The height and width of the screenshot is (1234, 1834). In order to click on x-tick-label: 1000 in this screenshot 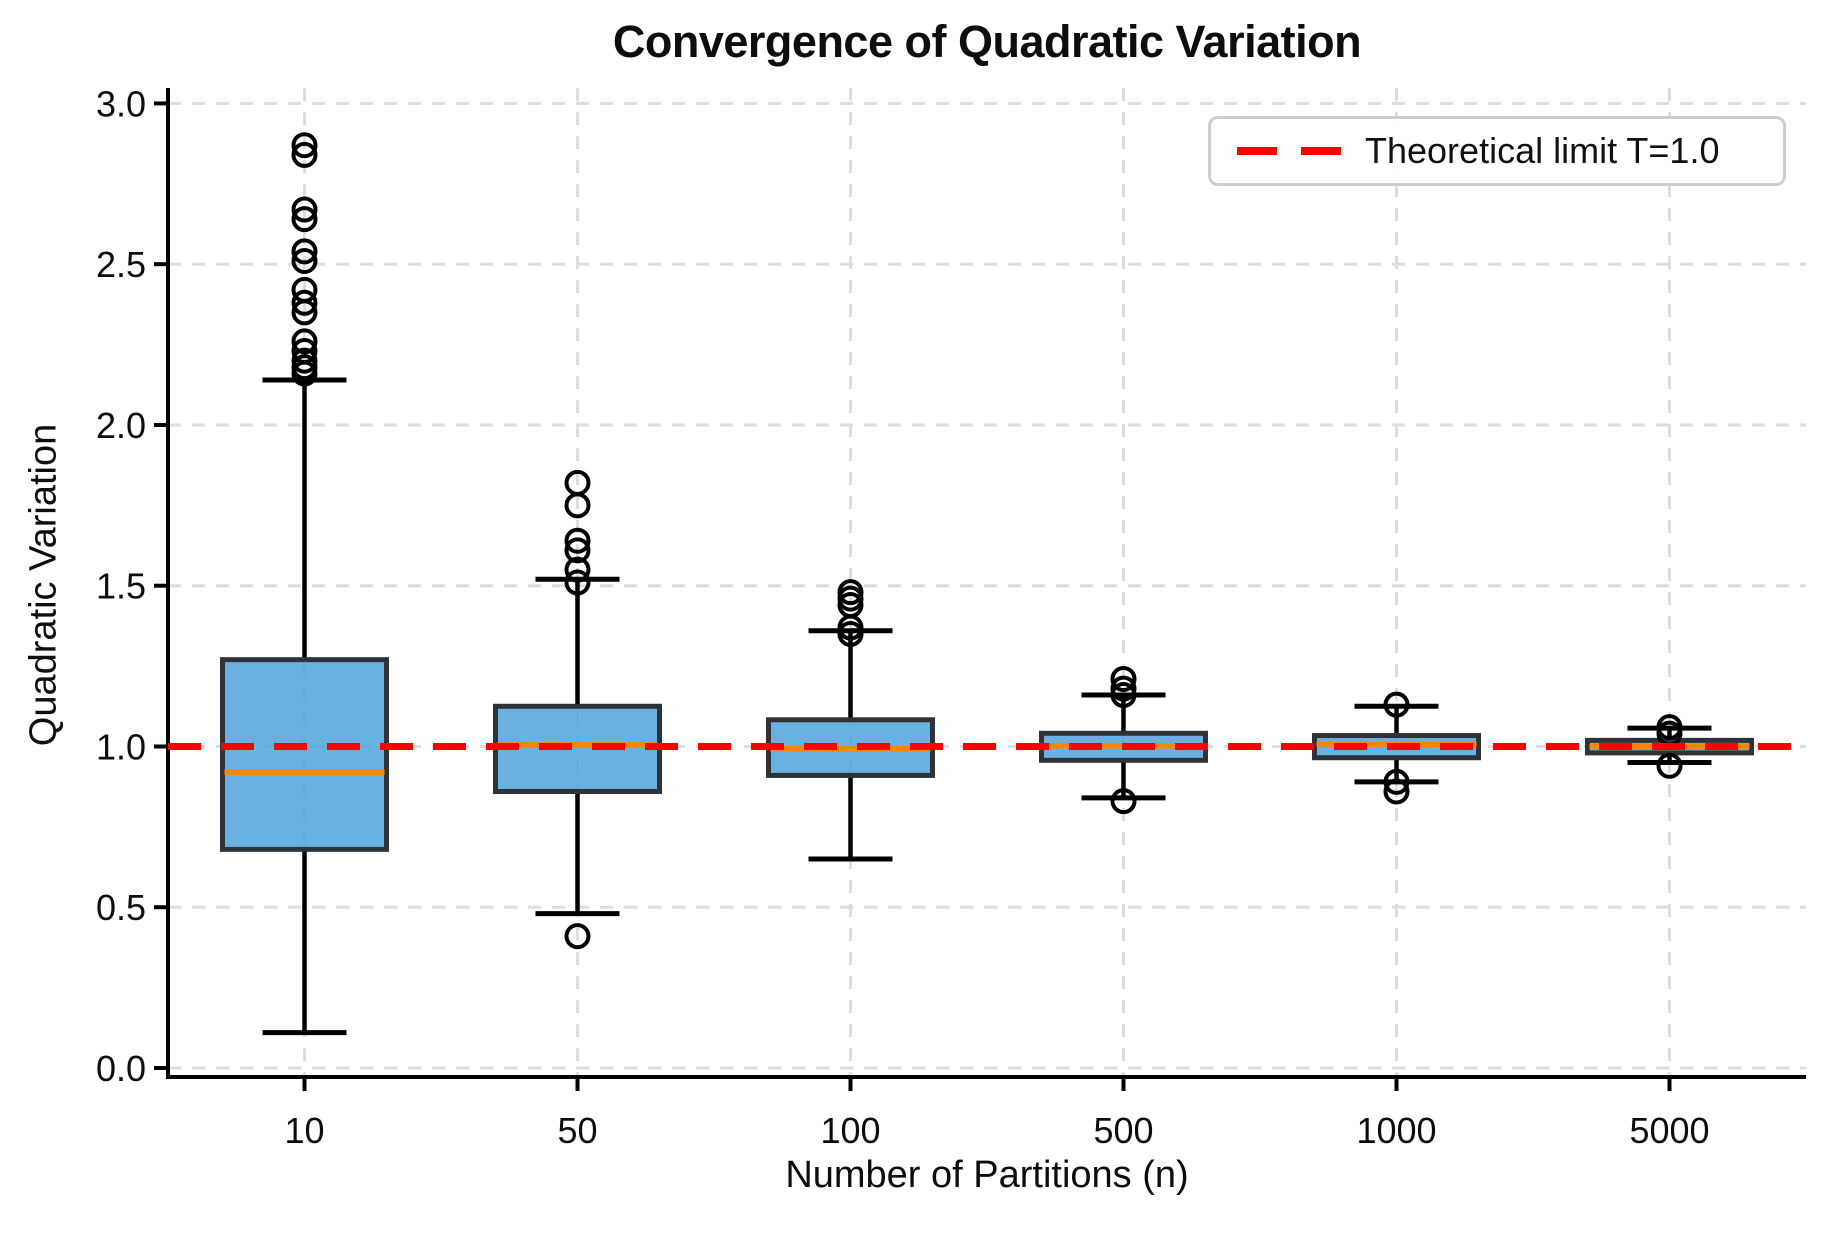, I will do `click(1396, 1130)`.